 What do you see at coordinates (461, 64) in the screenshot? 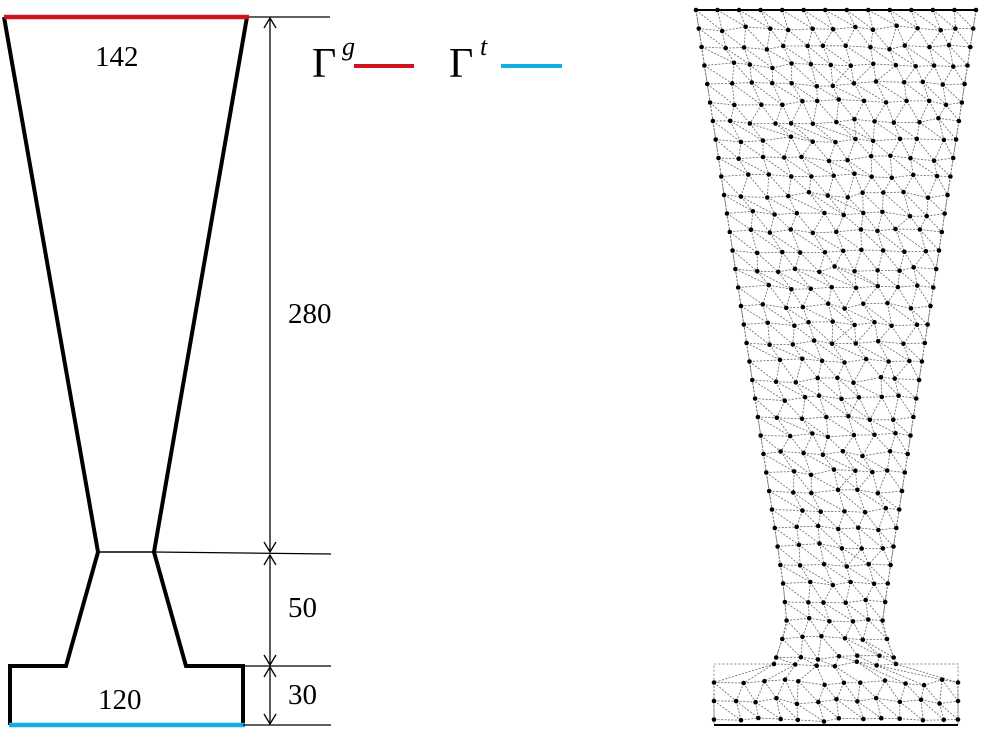
I see `legend-gamma-t-symbol: Γ` at bounding box center [461, 64].